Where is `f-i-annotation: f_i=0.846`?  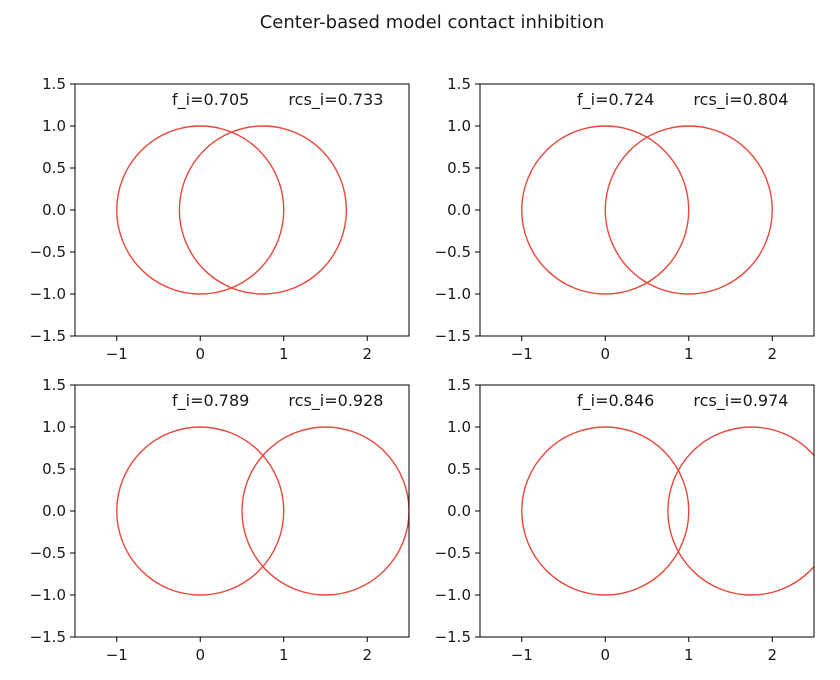
f-i-annotation: f_i=0.846 is located at coordinates (615, 401).